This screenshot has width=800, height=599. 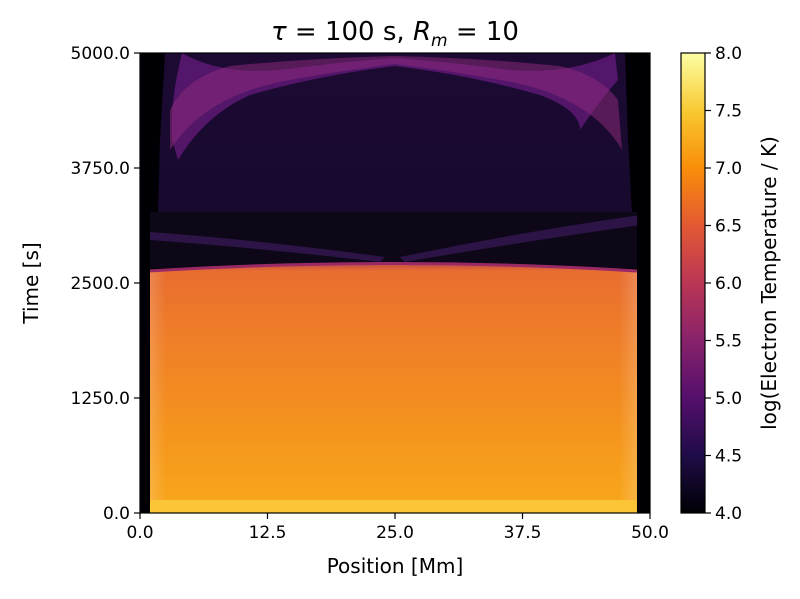 What do you see at coordinates (392, 267) in the screenshot?
I see `cooling-front` at bounding box center [392, 267].